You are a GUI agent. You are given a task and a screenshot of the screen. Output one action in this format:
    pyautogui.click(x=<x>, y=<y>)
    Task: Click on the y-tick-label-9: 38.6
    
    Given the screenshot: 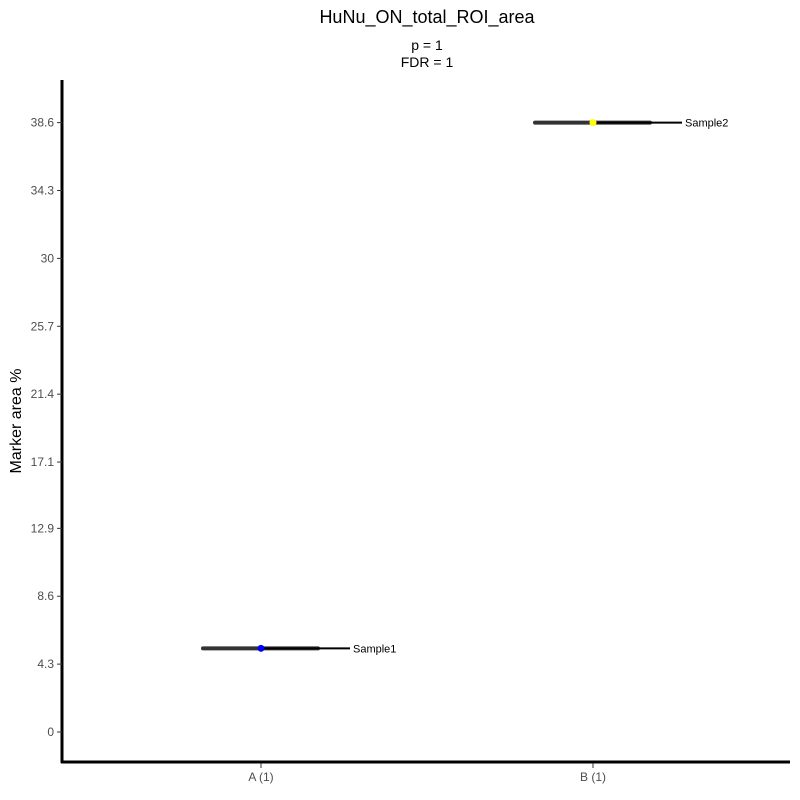 What is the action you would take?
    pyautogui.click(x=43, y=123)
    